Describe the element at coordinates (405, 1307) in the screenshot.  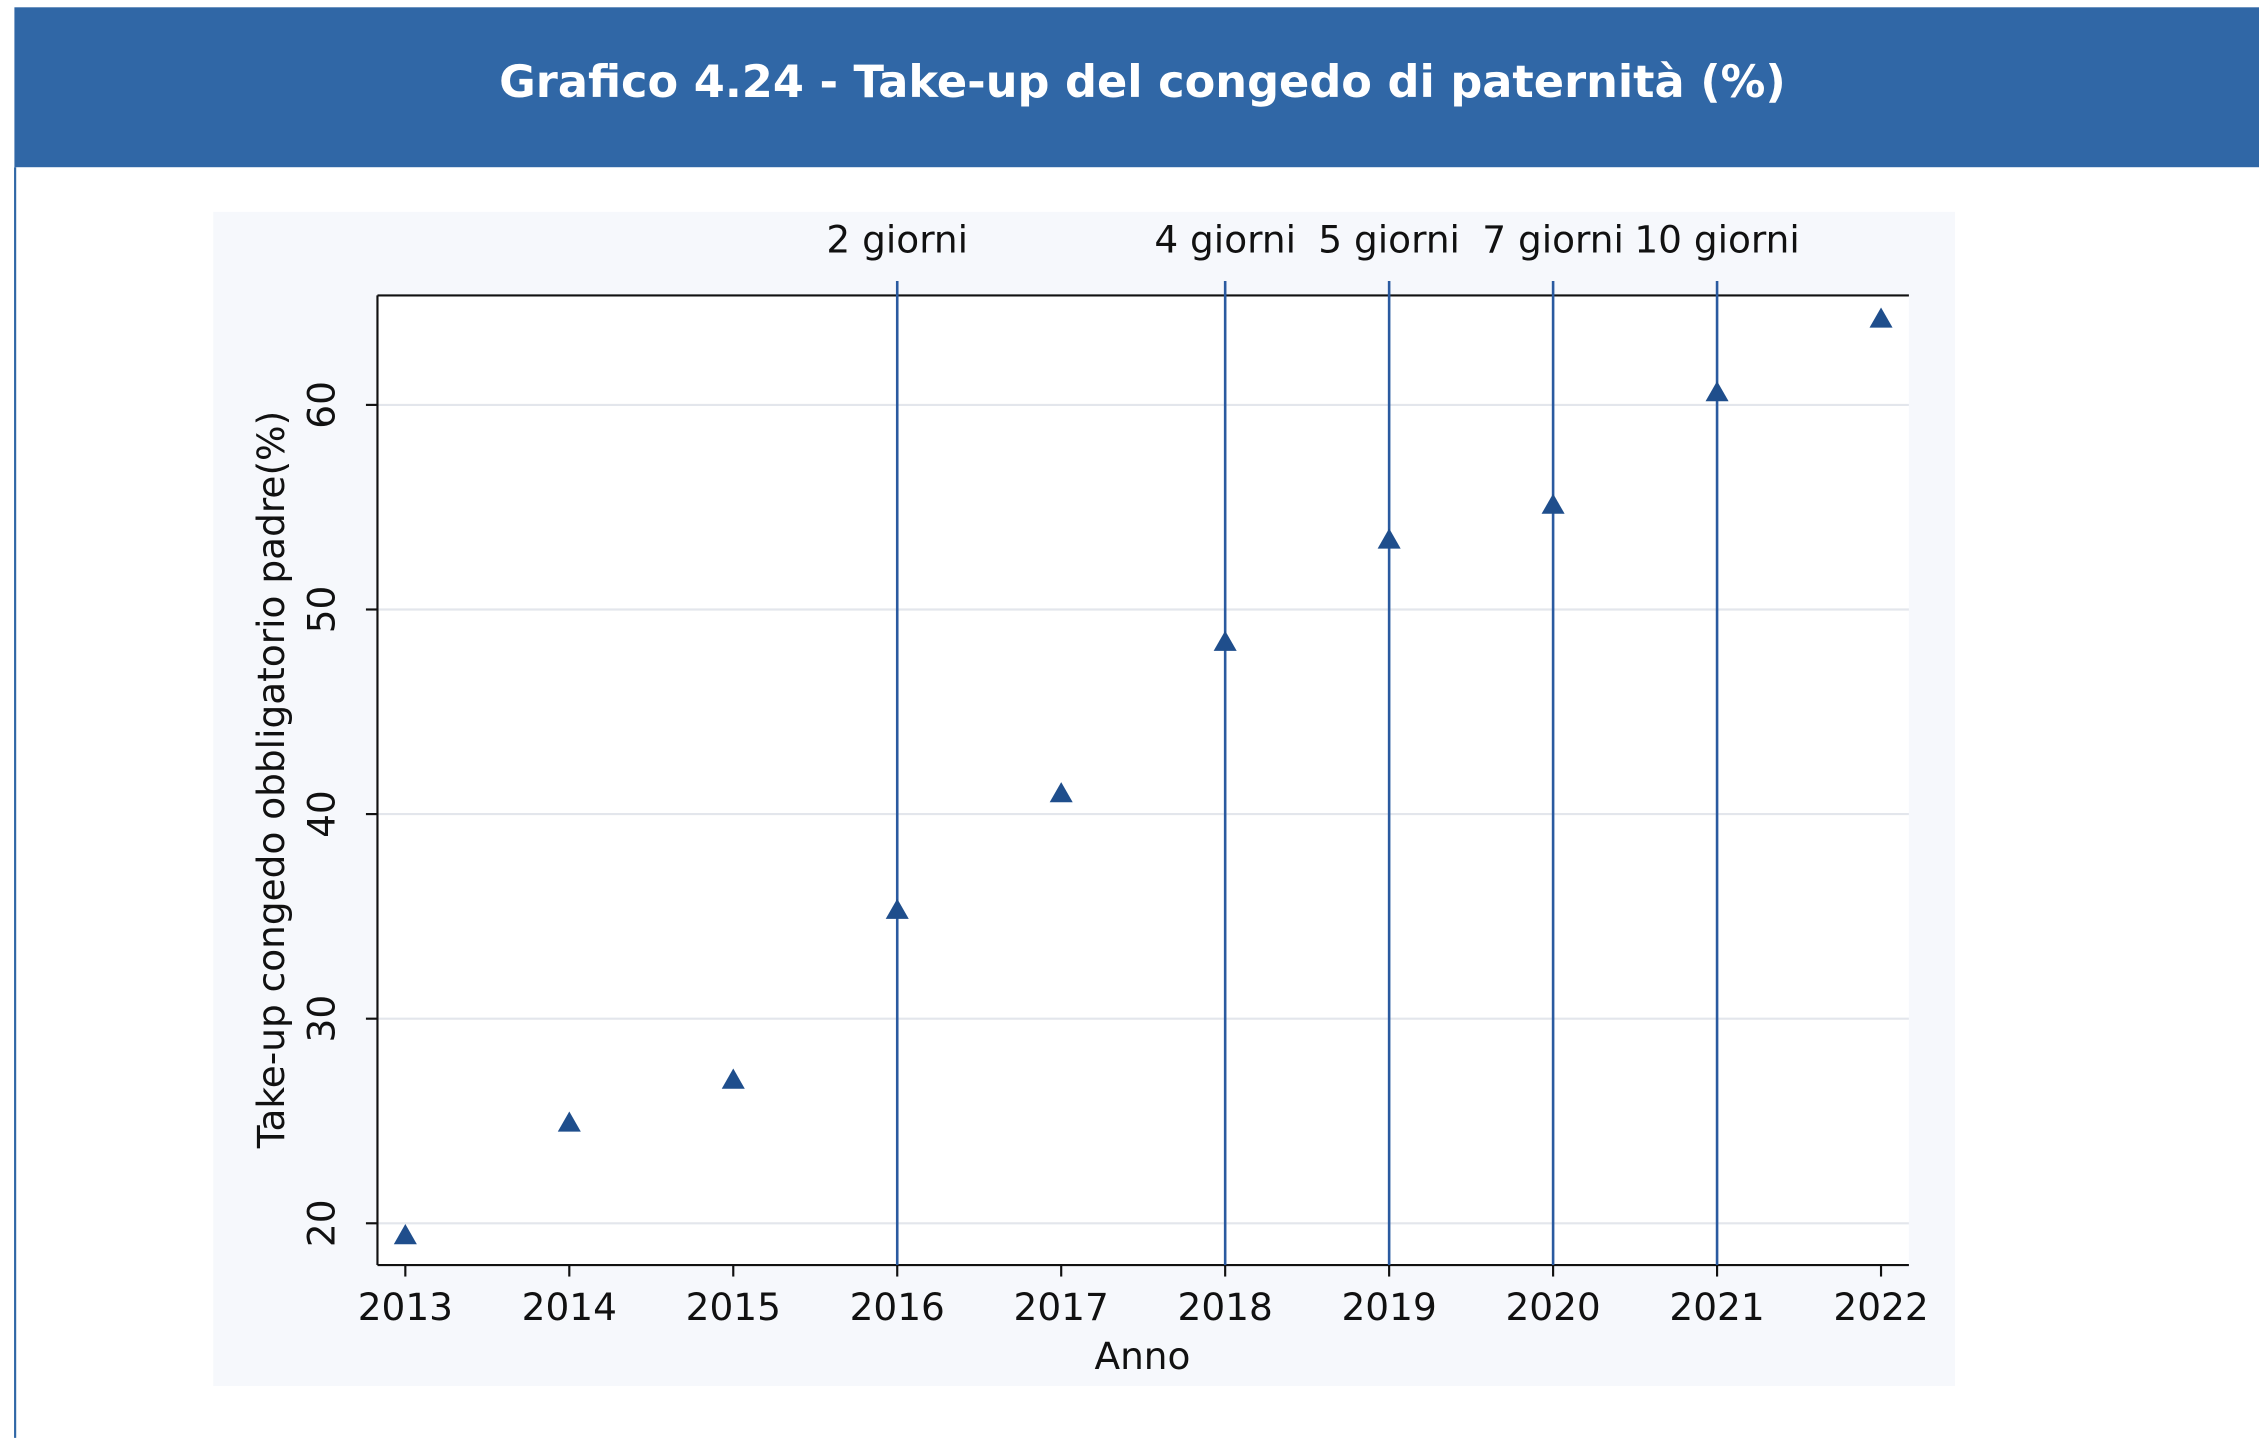
I see `x-tick-label: 2013` at that location.